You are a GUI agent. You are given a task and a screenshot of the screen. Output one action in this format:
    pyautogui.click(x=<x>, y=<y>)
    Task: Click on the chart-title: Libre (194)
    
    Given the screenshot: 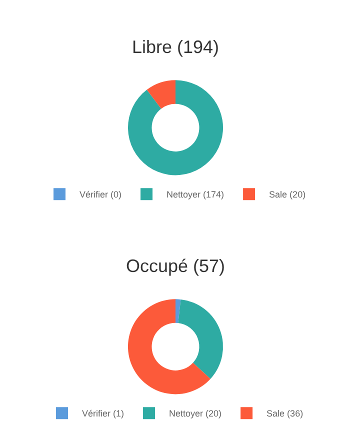 What is the action you would take?
    pyautogui.click(x=176, y=47)
    